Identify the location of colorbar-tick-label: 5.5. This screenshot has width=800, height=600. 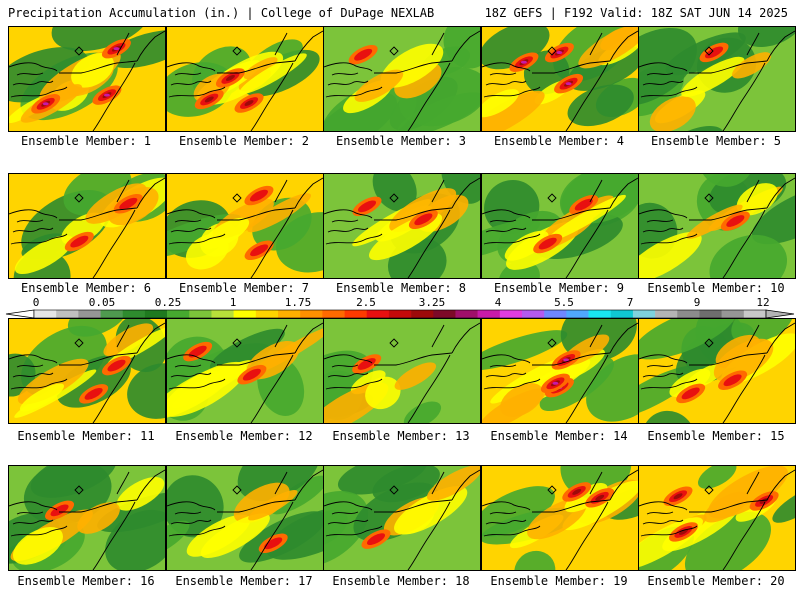
(564, 302).